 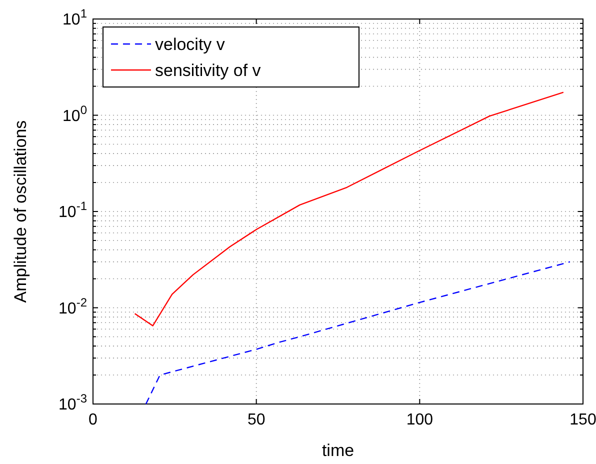 What do you see at coordinates (420, 420) in the screenshot?
I see `x-tick-label: 100` at bounding box center [420, 420].